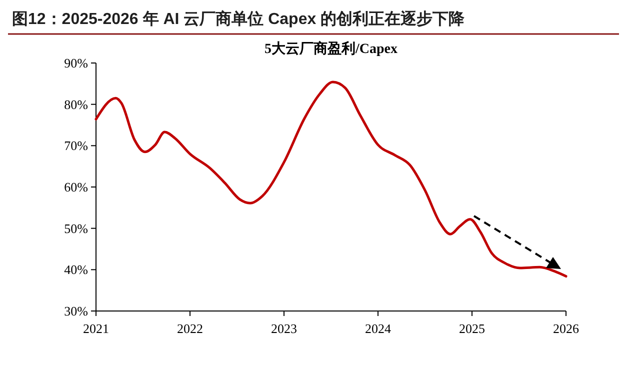 The image size is (627, 380). Describe the element at coordinates (284, 328) in the screenshot. I see `x-tick-label: 2023` at that location.